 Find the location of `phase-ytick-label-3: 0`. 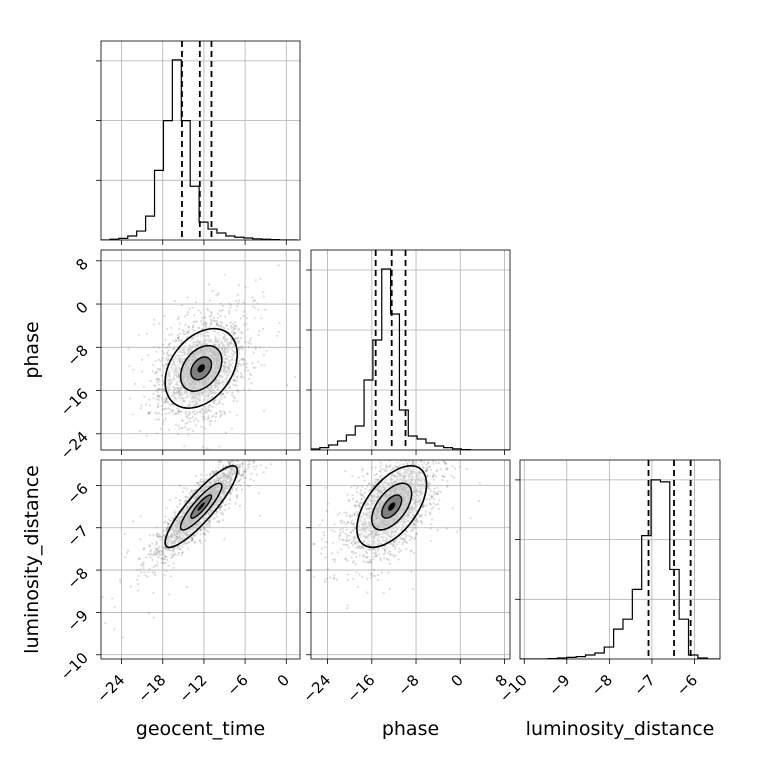

phase-ytick-label-3: 0 is located at coordinates (81, 307).